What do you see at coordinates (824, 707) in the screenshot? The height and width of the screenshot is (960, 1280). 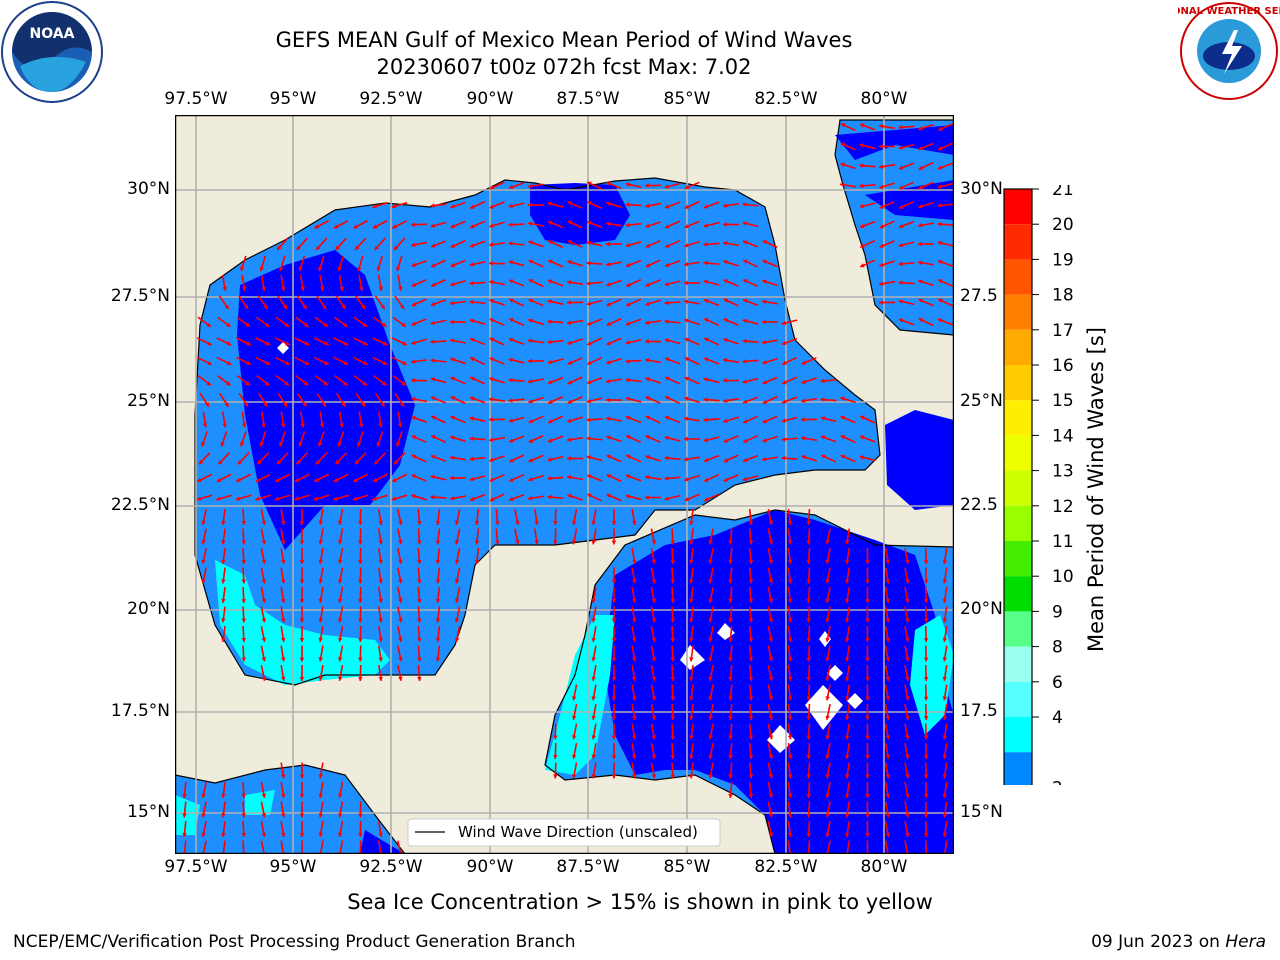 I see `masked-area` at bounding box center [824, 707].